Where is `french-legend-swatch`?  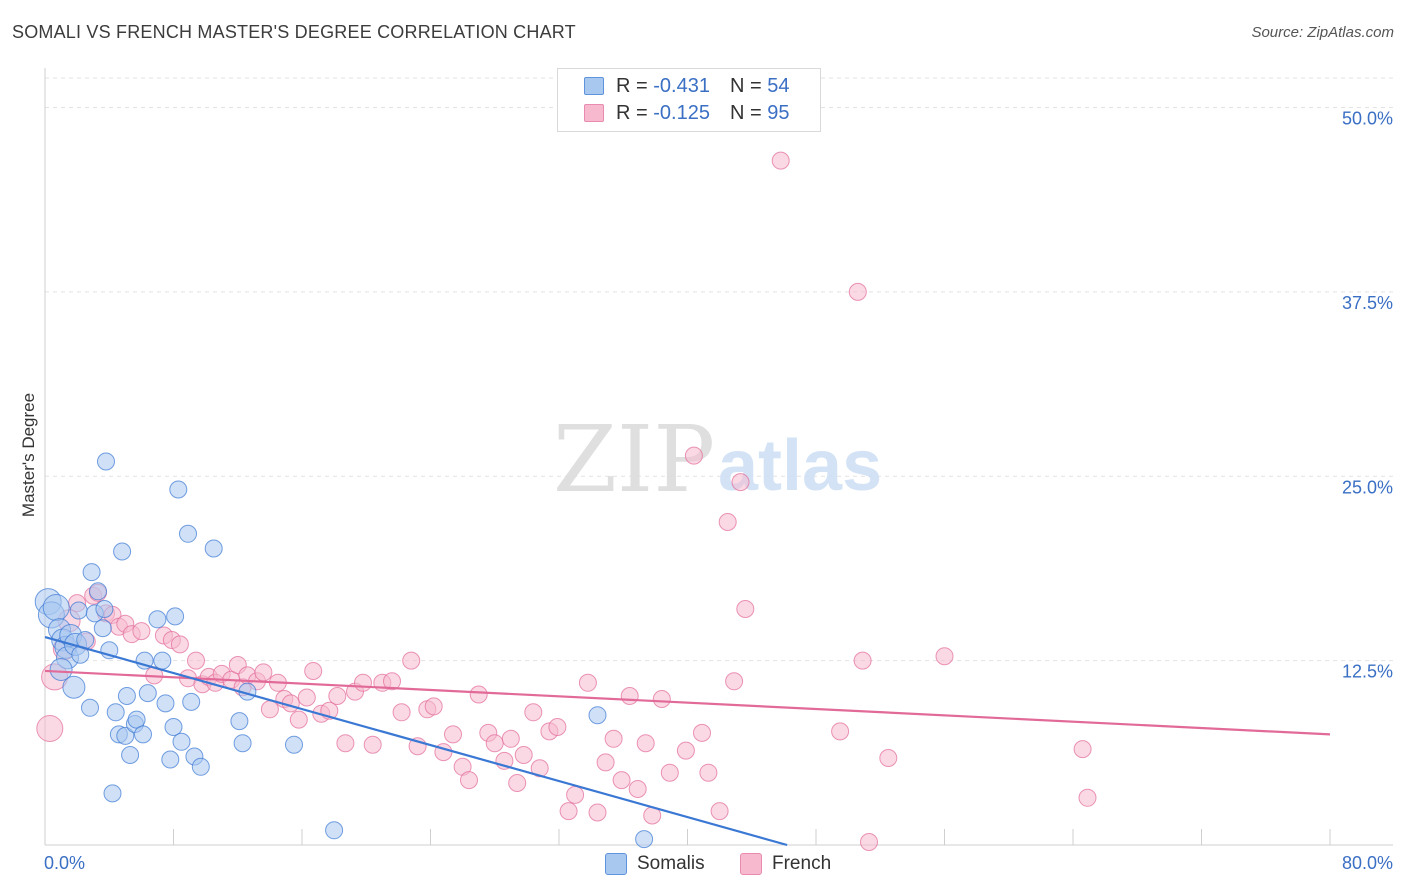
french-legend-swatch is located at coordinates (751, 864).